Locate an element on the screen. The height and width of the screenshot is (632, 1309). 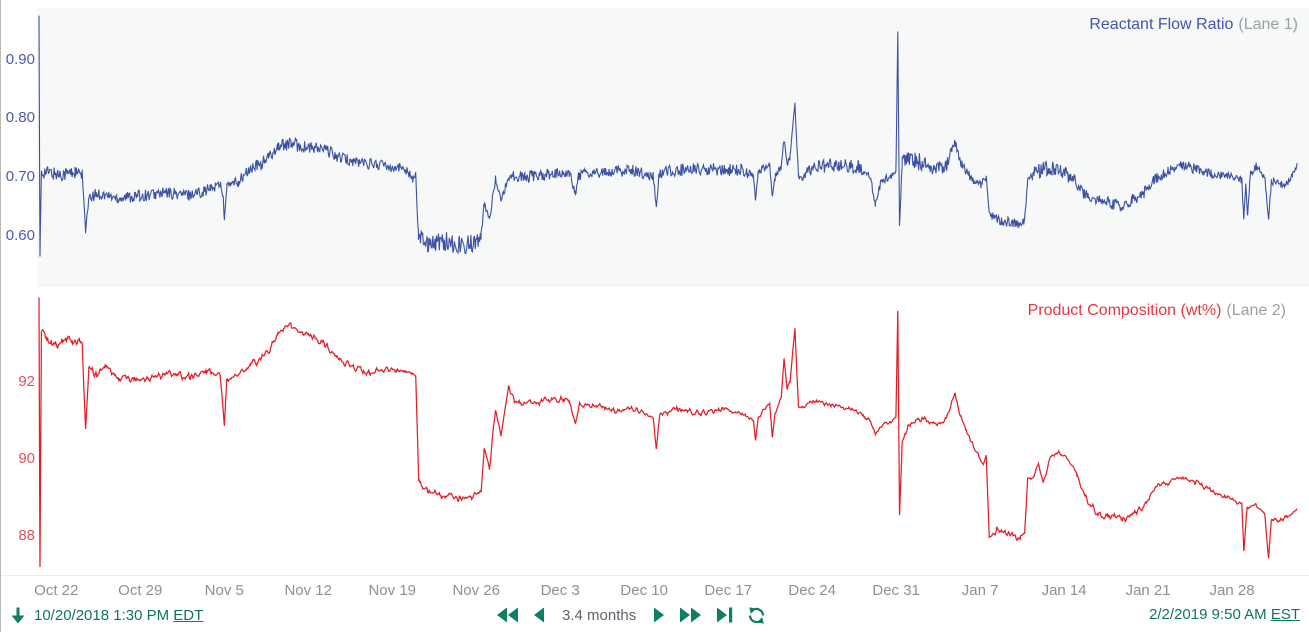
end-time-control: 2/2/2019 9:50 AM EST is located at coordinates (1224, 615).